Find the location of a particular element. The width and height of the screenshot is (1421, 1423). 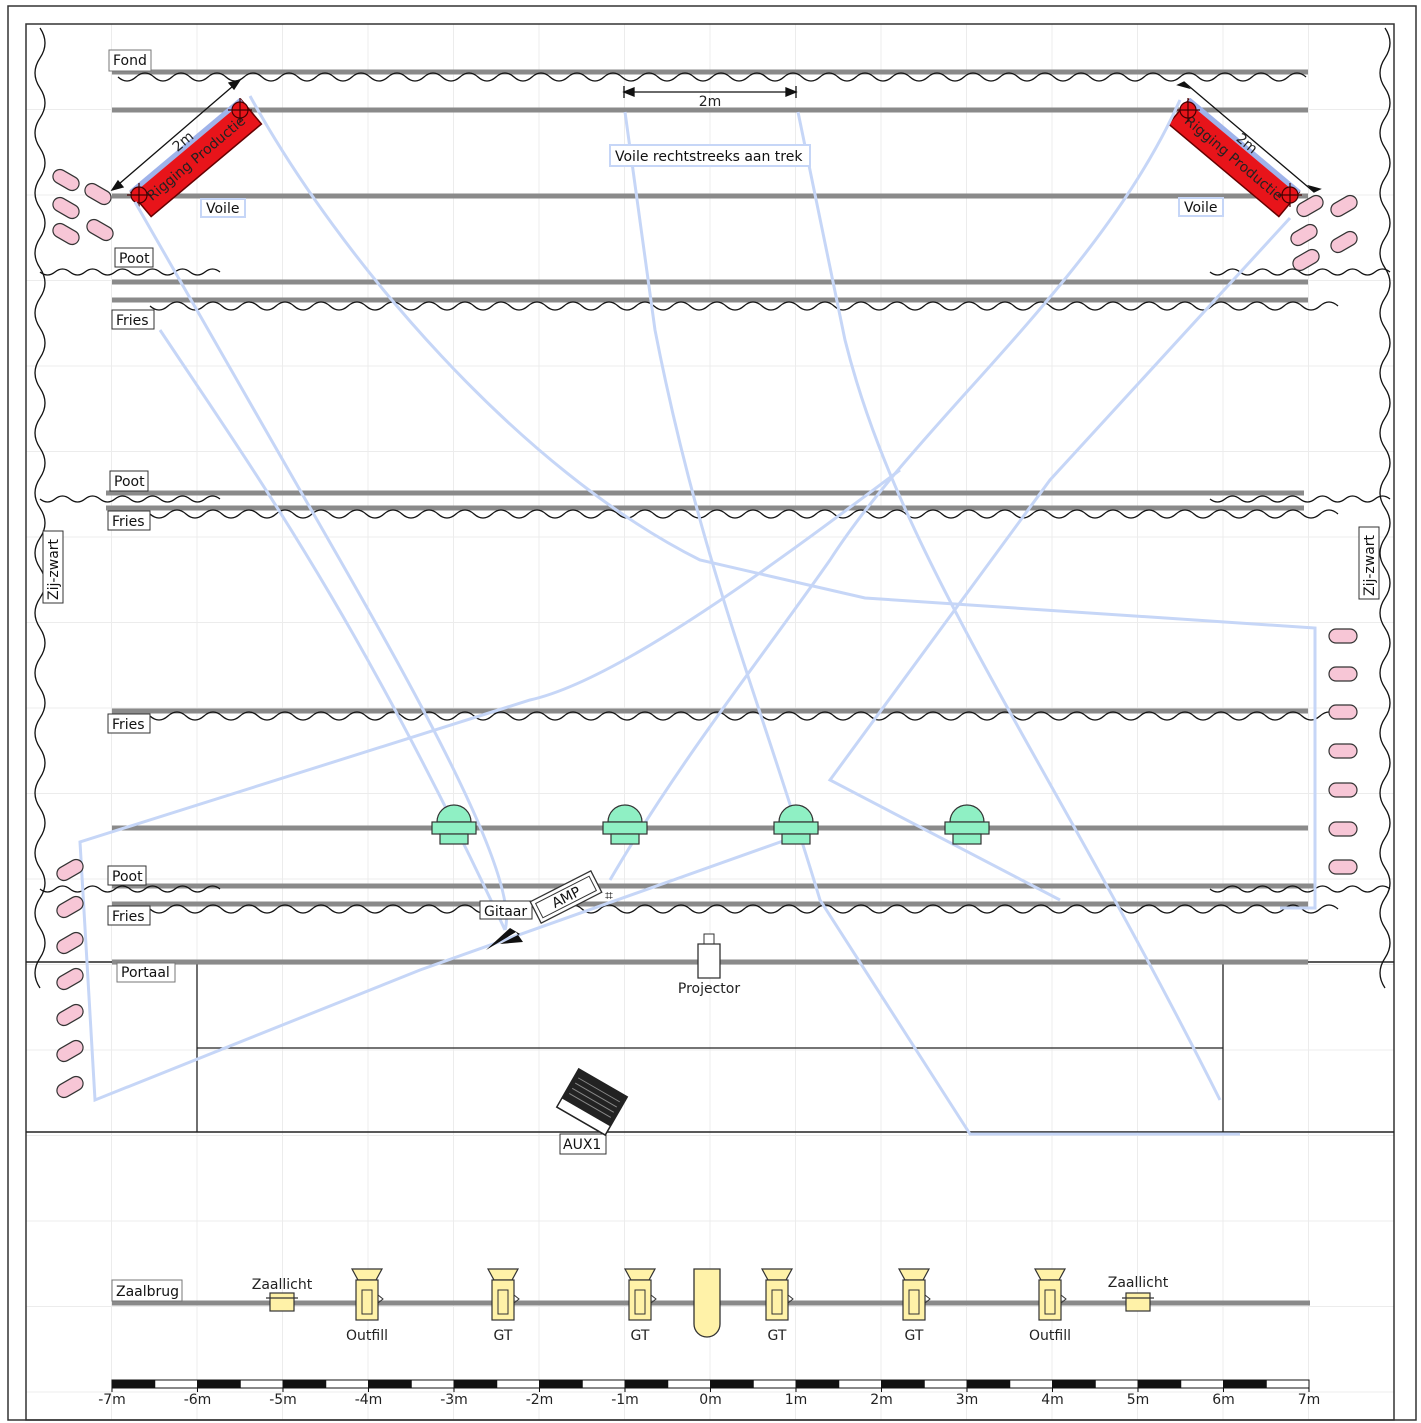

poot-2-label: Poot is located at coordinates (129, 482).